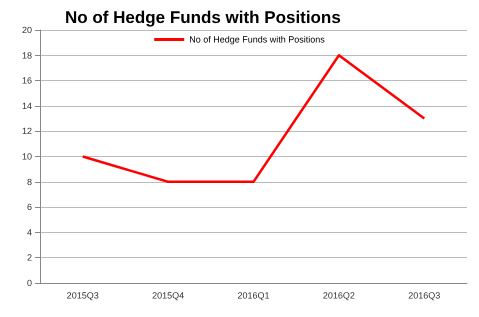 Image resolution: width=479 pixels, height=317 pixels. I want to click on y-tick-label: 14, so click(27, 105).